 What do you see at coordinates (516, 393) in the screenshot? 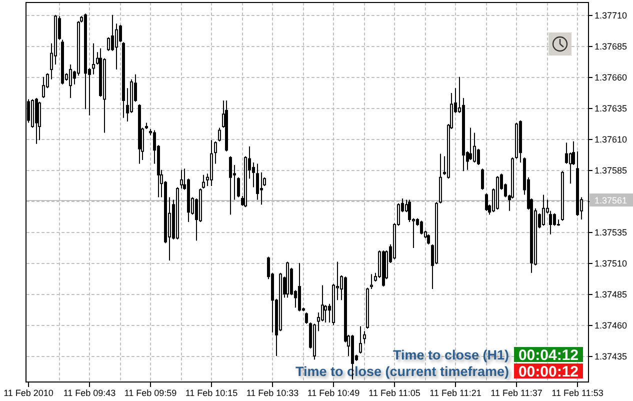
I see `x-tick-label: 11 Feb 11:37` at bounding box center [516, 393].